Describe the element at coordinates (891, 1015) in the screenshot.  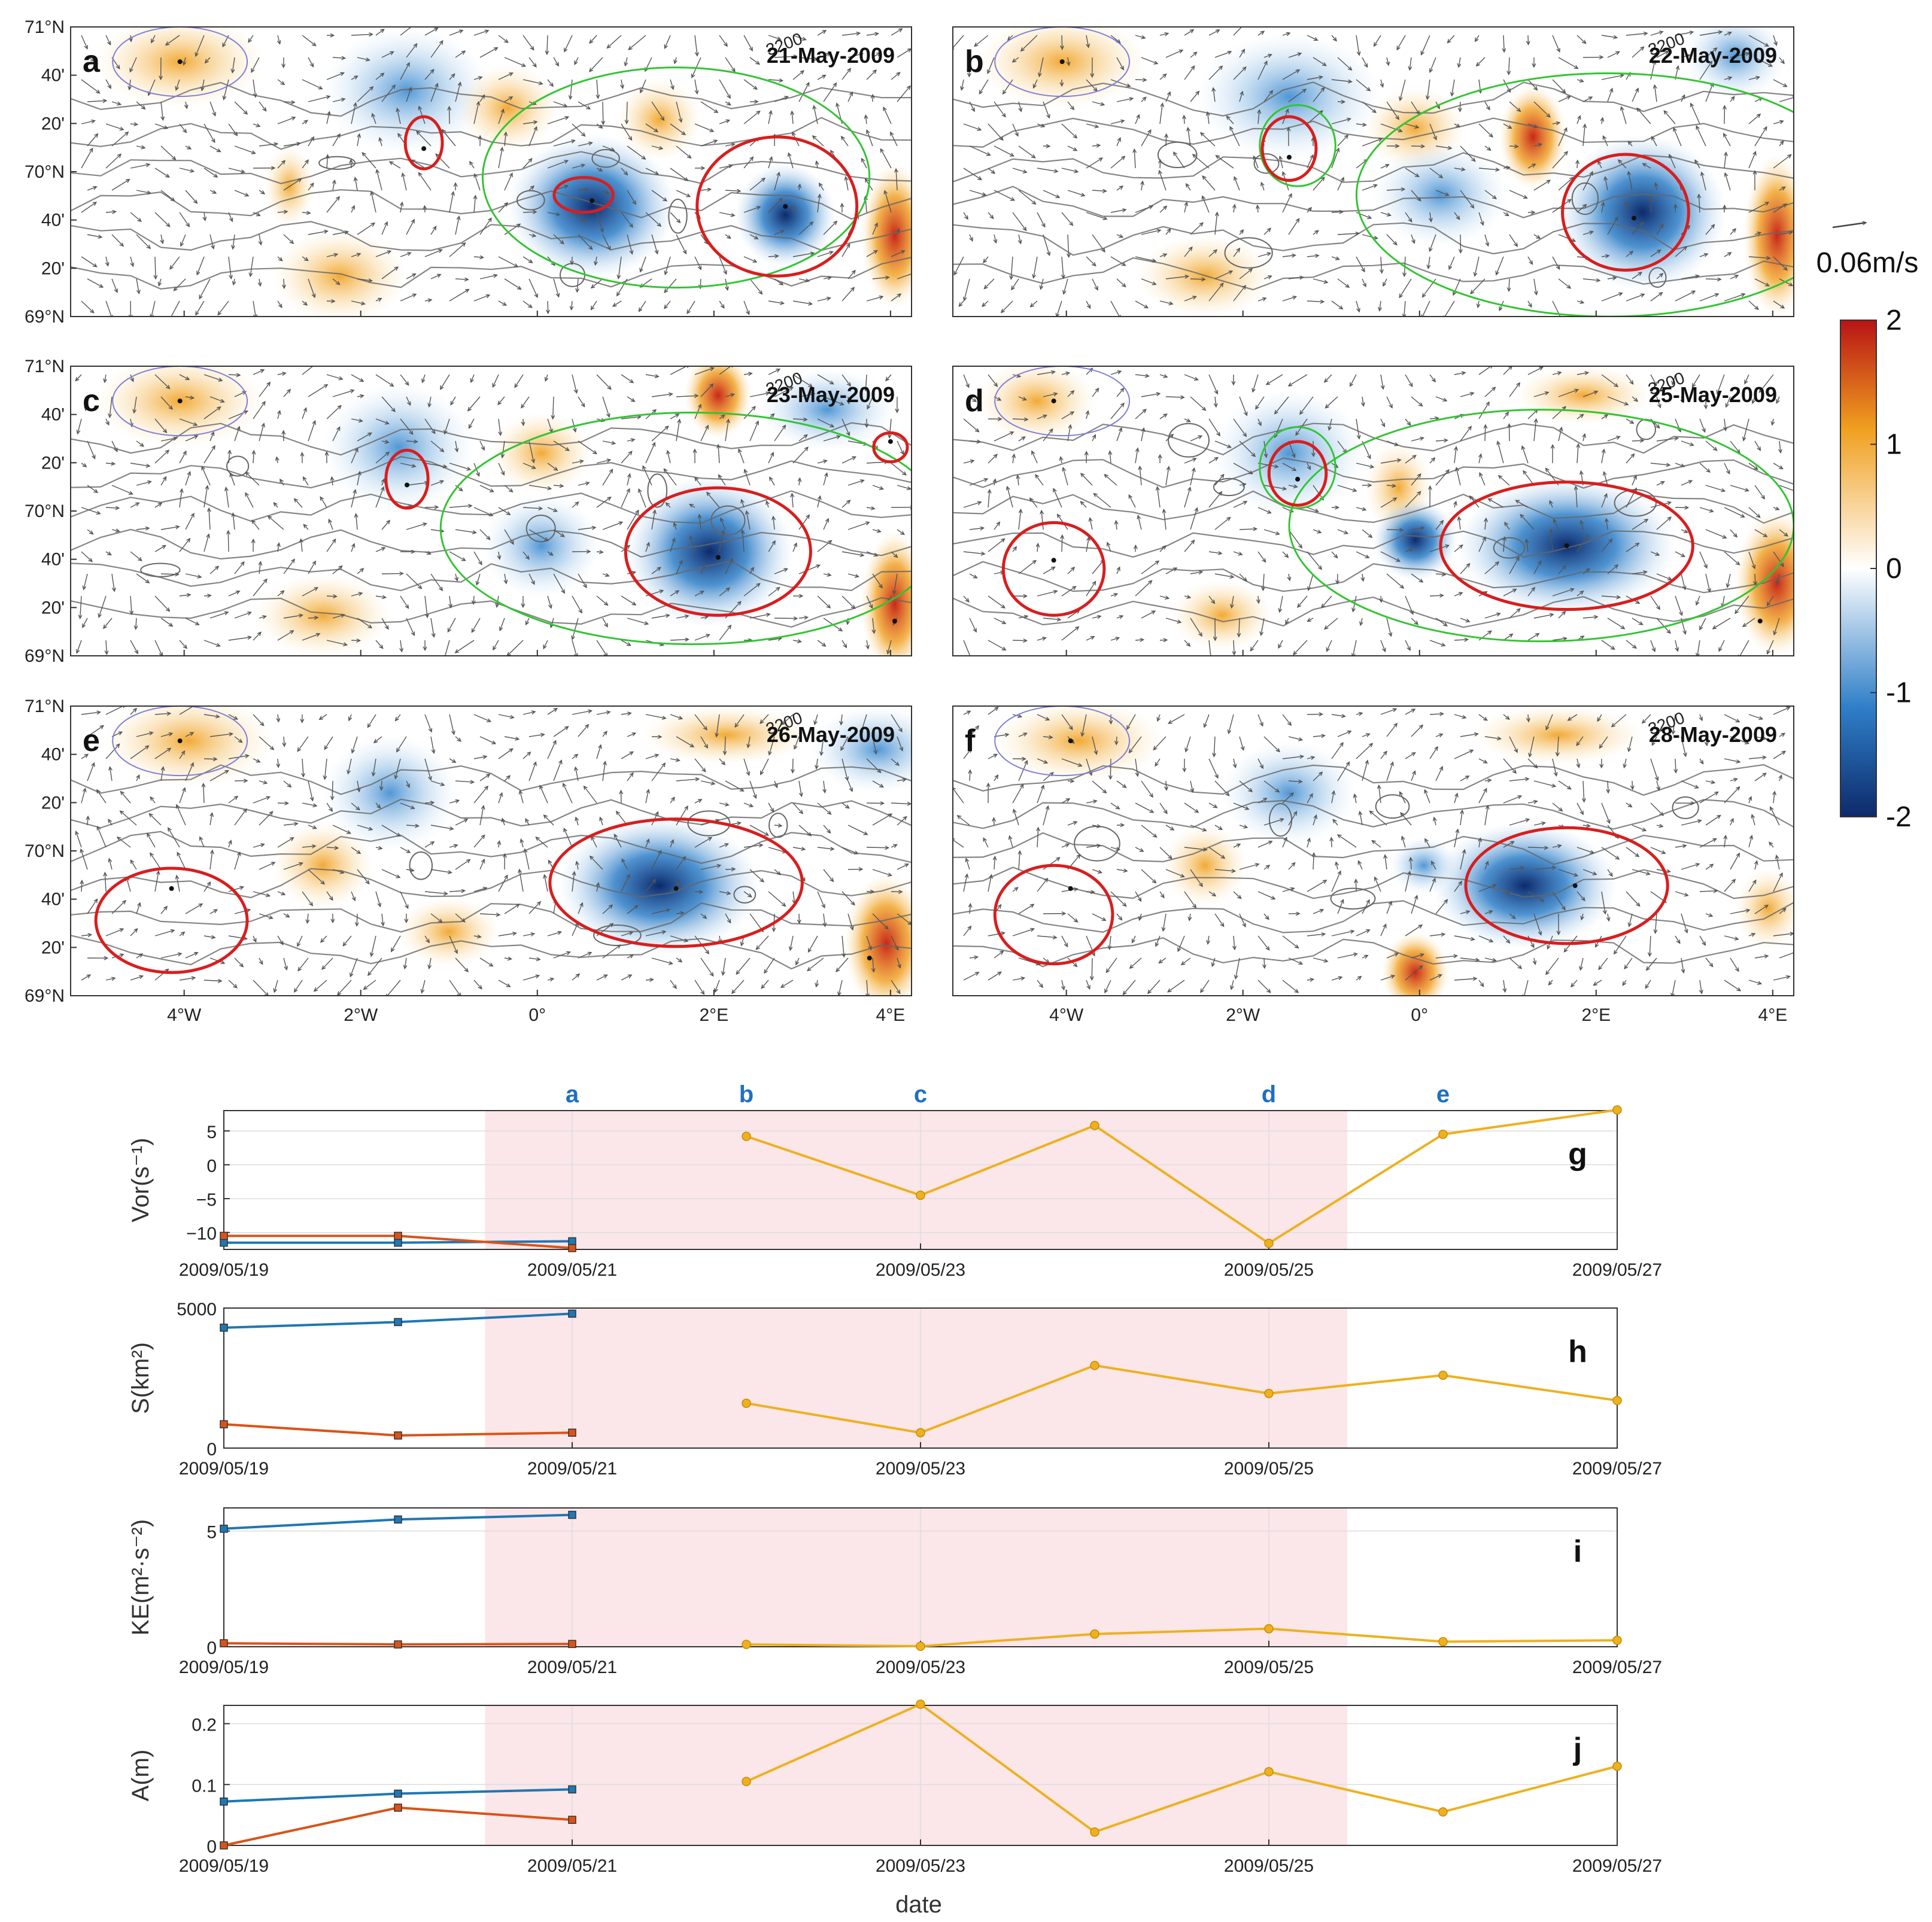
I see `lon-tick-label: 4°E` at that location.